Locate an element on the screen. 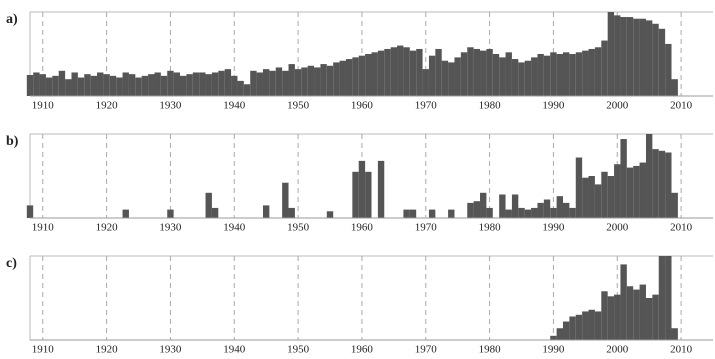 The image size is (715, 359). x-tick-label: 1960 is located at coordinates (362, 228).